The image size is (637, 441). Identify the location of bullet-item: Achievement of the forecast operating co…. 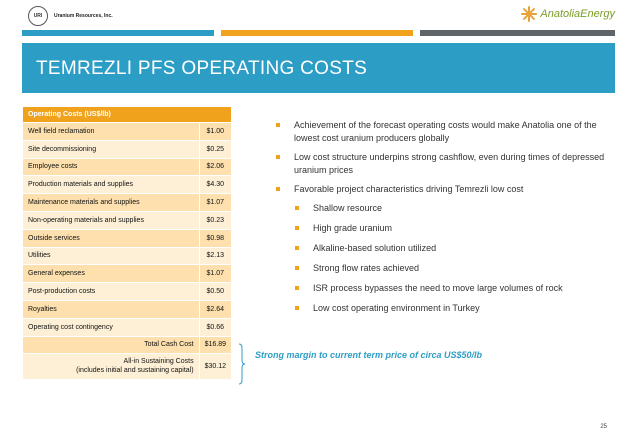
(441, 132).